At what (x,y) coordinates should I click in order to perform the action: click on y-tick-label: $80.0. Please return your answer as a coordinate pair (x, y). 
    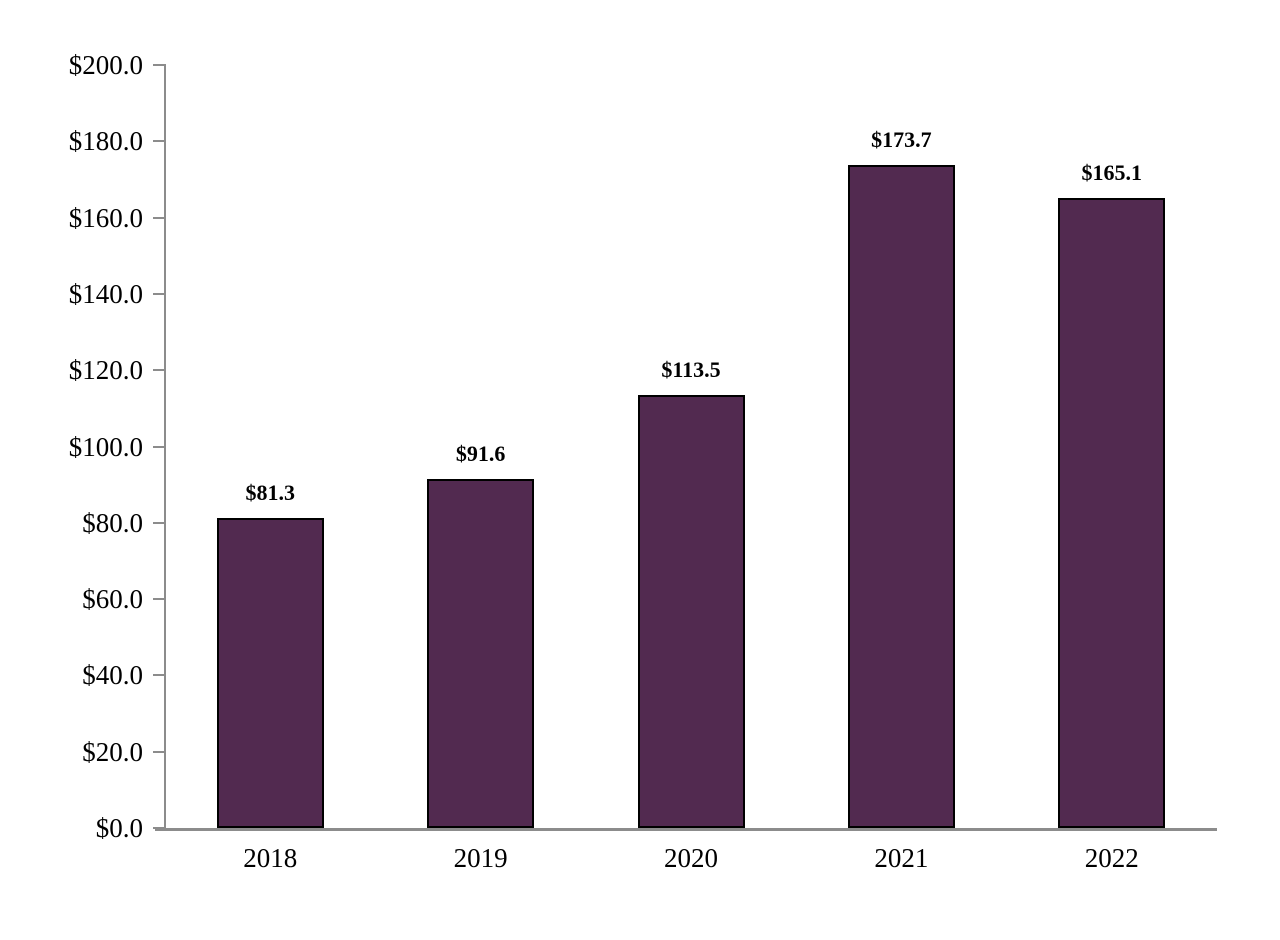
    Looking at the image, I should click on (112, 522).